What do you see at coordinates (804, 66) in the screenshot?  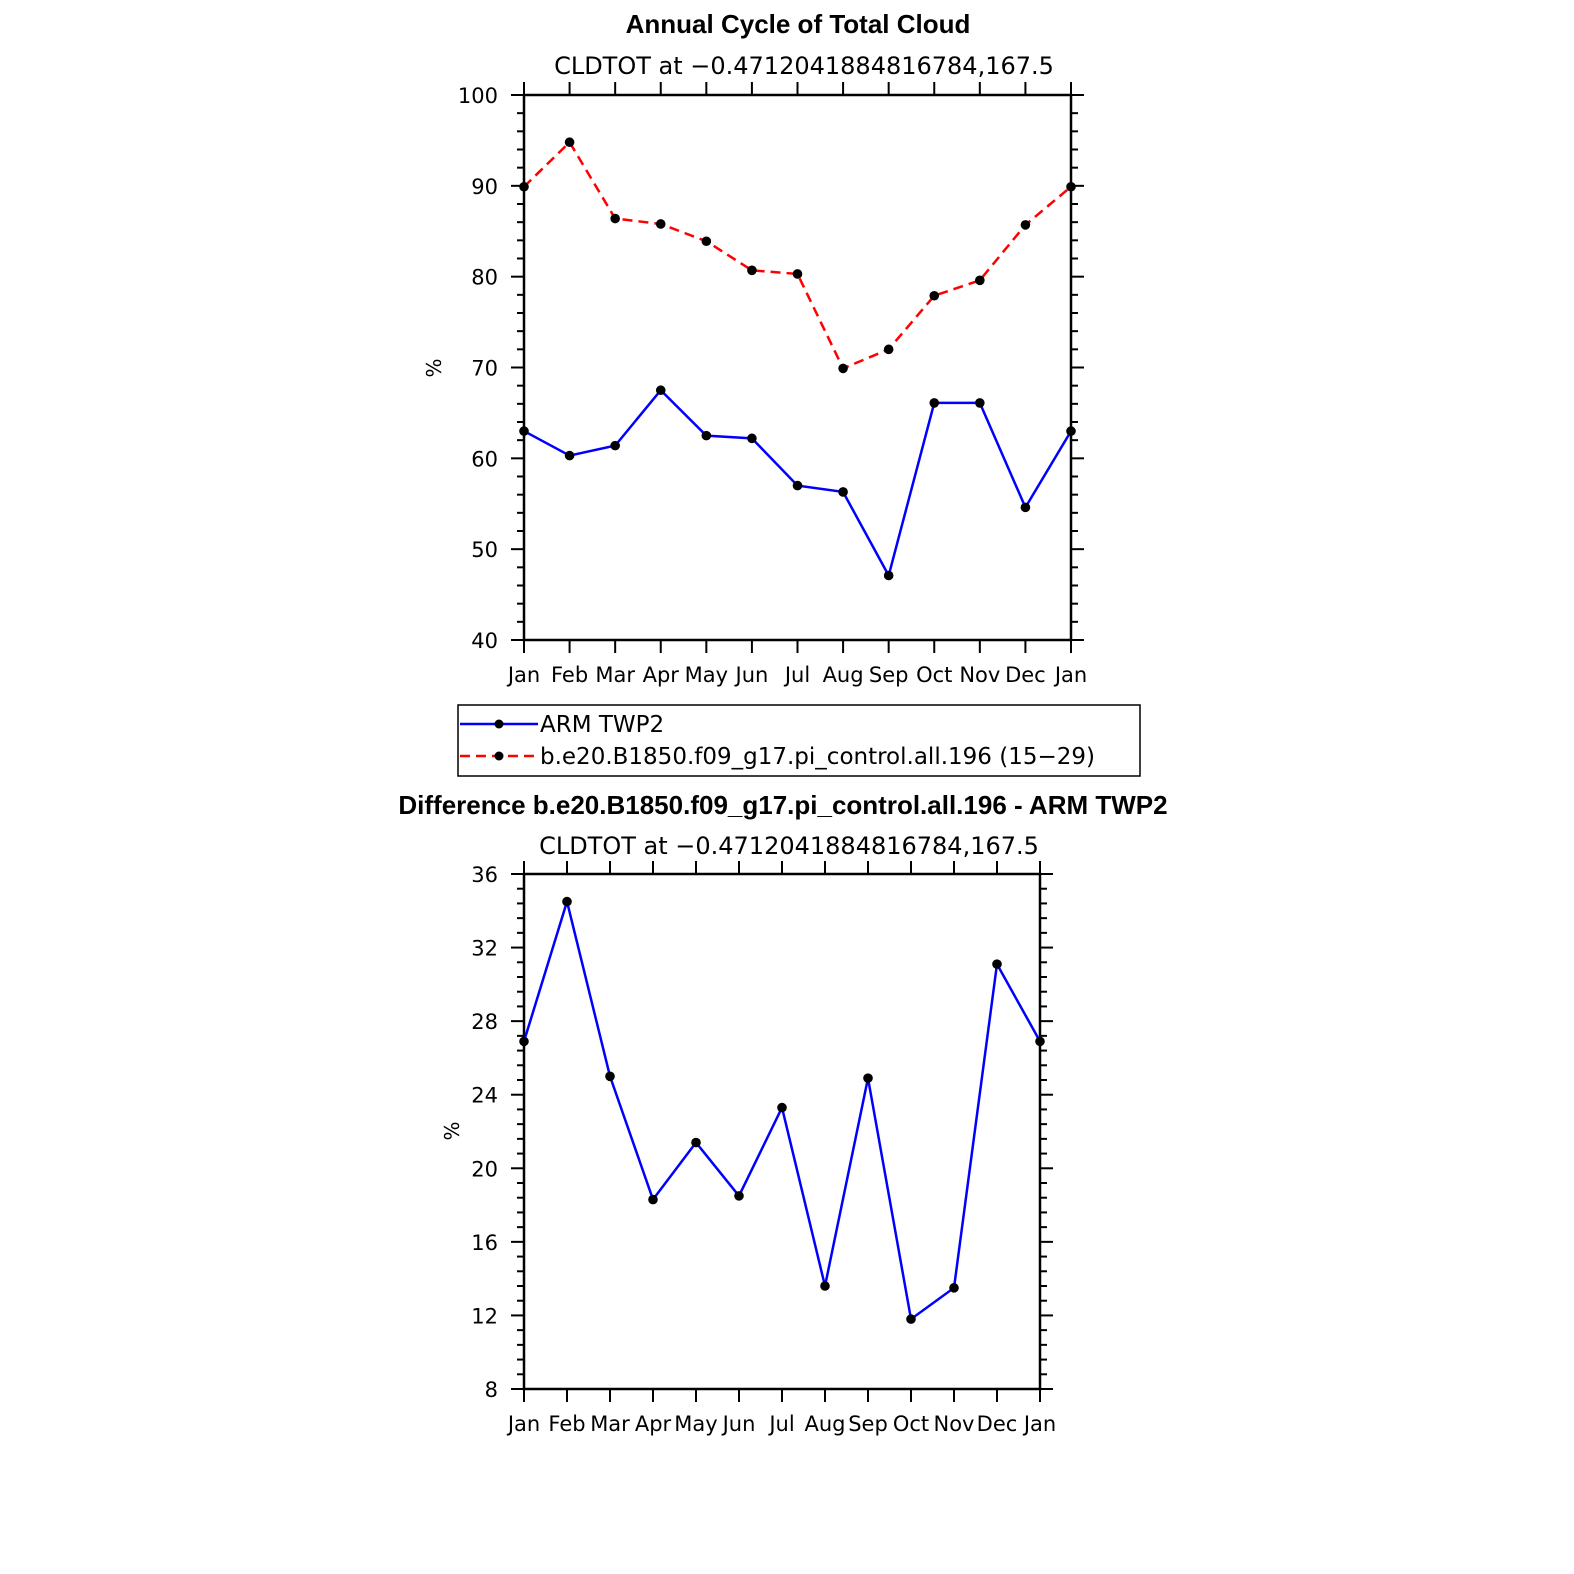 I see `chart1-subtitle: CLDTOT at −0.4712041884816784,167.5` at bounding box center [804, 66].